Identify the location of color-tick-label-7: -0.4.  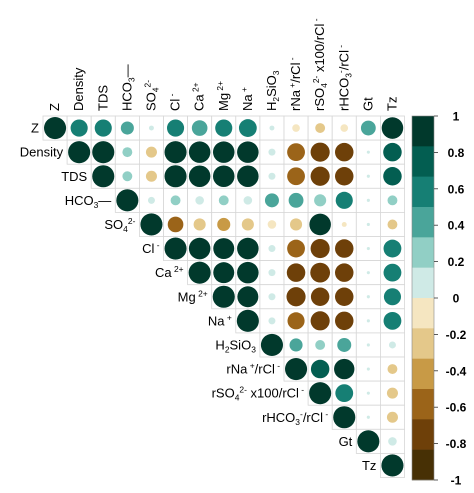
(456, 371).